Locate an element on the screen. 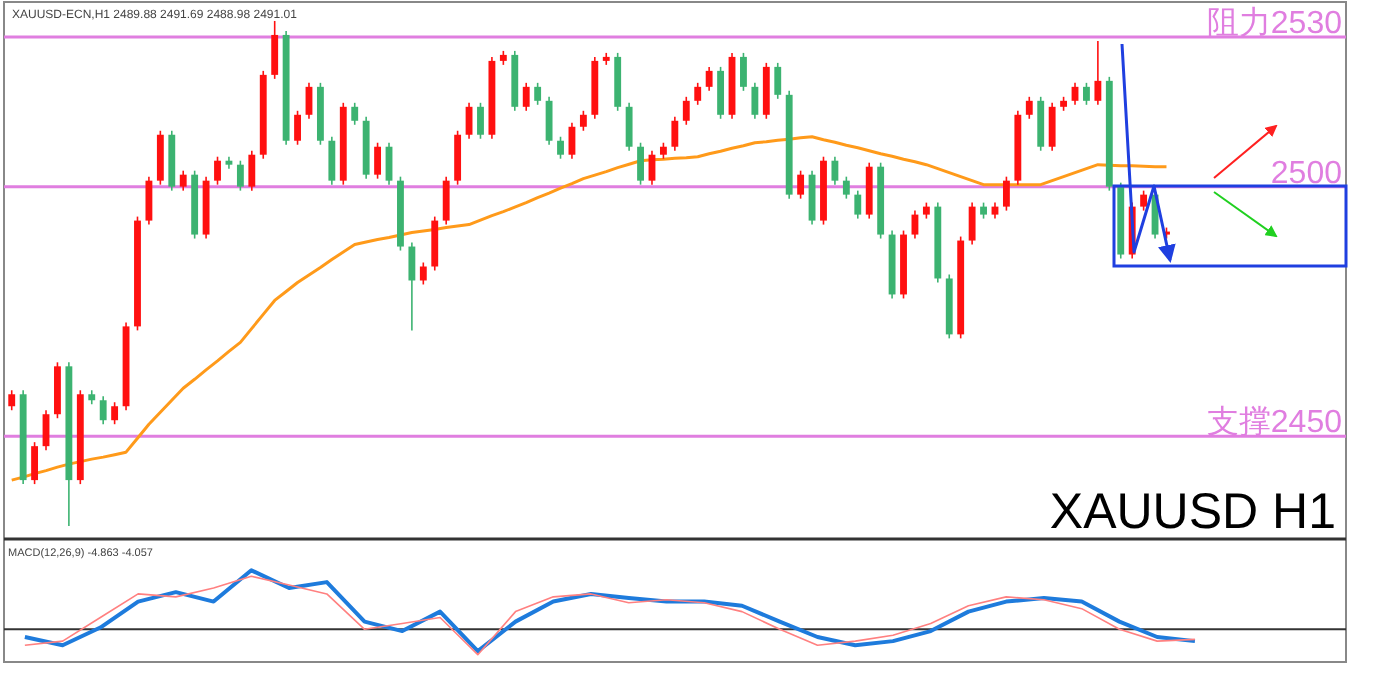  annotation: XAUUSD H1 is located at coordinates (1192, 512).